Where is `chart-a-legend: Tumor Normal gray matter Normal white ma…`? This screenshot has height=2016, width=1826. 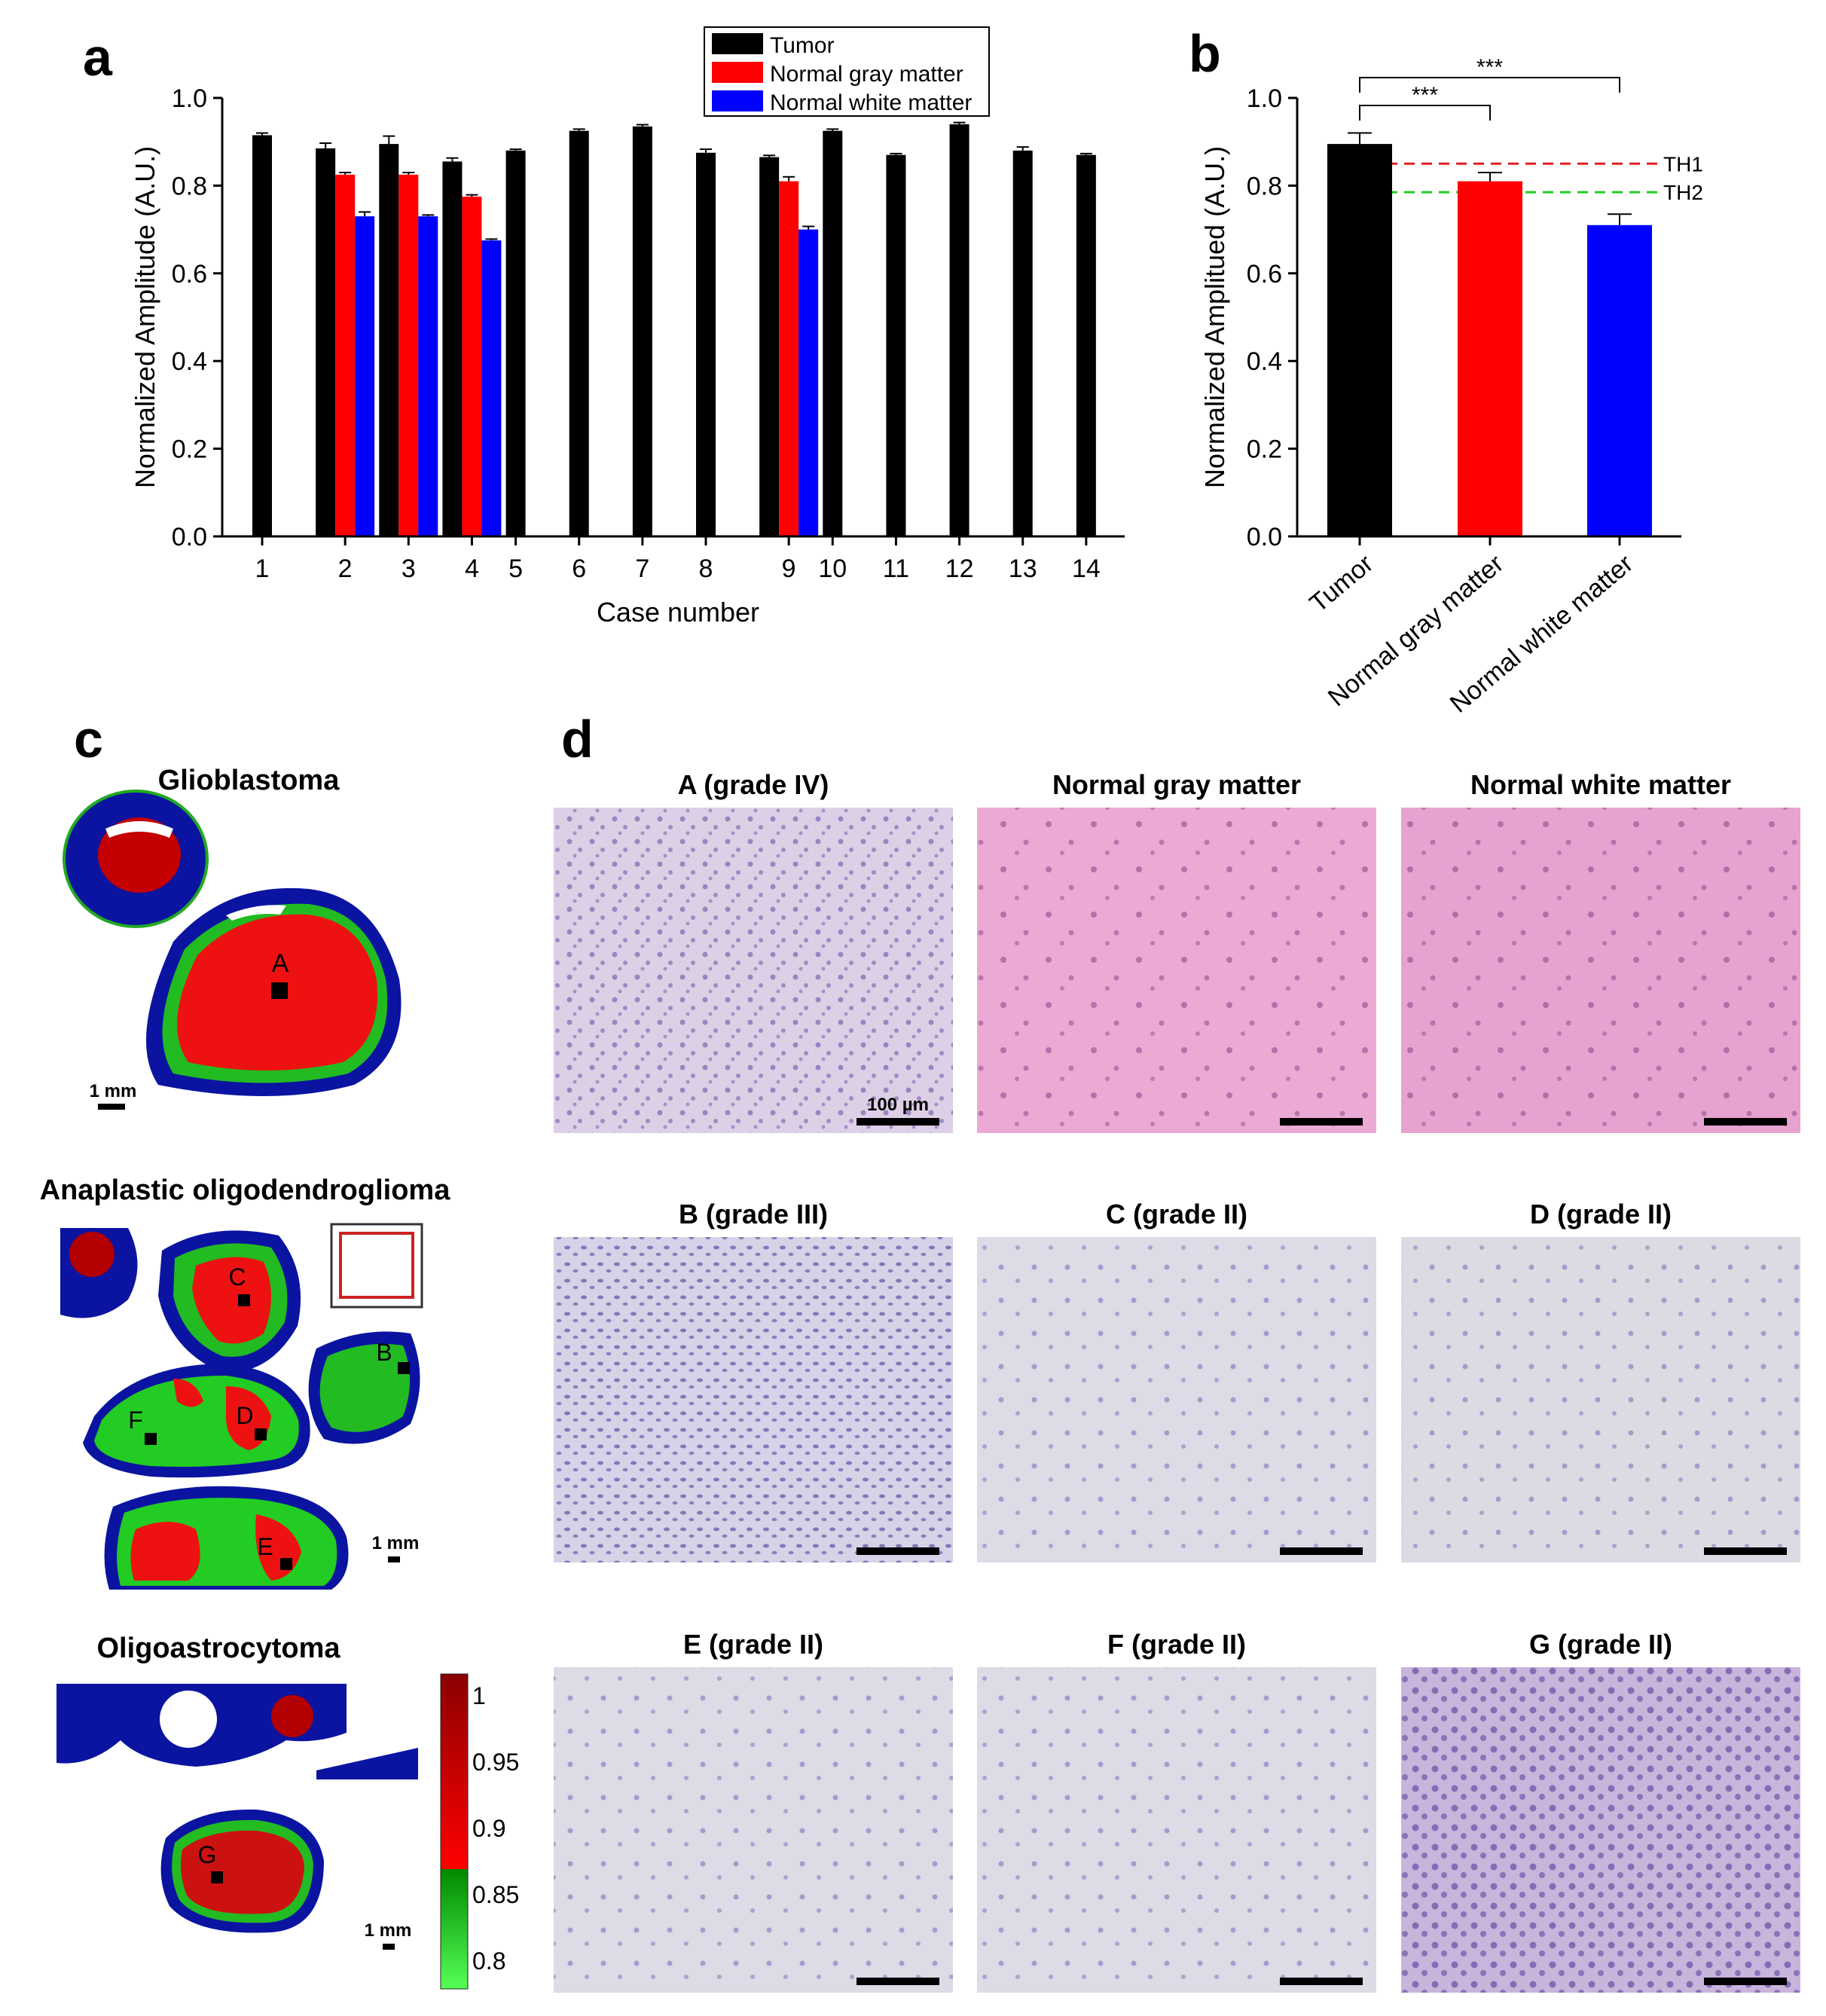 chart-a-legend: Tumor Normal gray matter Normal white ma… is located at coordinates (847, 71).